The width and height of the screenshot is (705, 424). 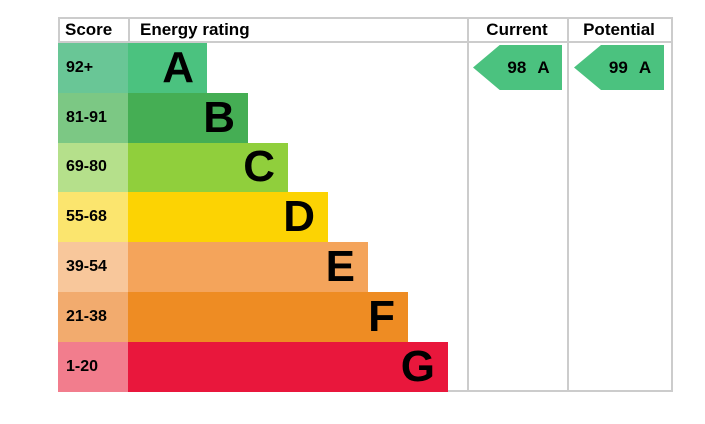 I want to click on band-d-letter: D, so click(x=299, y=217).